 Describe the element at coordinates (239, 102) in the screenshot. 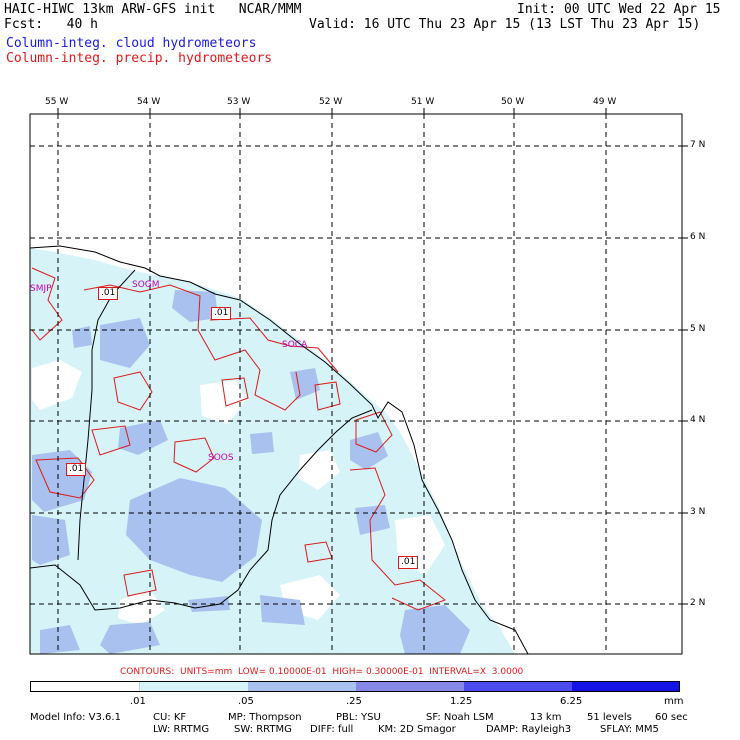

I see `lon-label: 53 W` at that location.